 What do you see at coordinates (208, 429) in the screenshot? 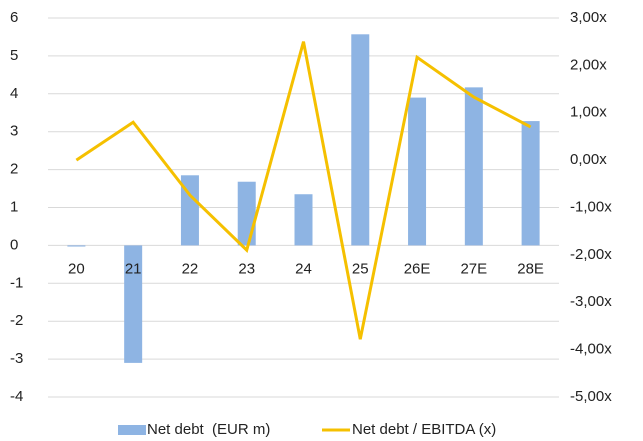
I see `legend-label: Net debt (EUR m)` at bounding box center [208, 429].